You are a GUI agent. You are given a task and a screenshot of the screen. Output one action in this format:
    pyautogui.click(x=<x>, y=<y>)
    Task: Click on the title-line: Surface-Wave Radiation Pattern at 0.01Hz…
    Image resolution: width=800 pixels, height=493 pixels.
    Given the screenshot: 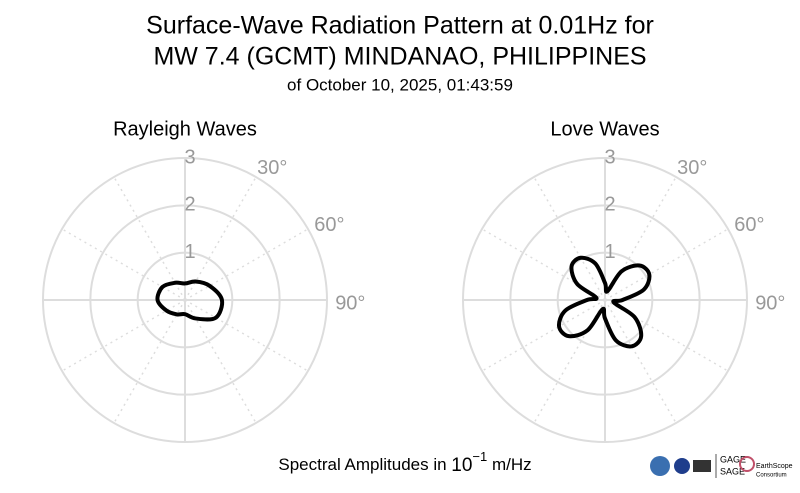 What is the action you would take?
    pyautogui.click(x=400, y=26)
    